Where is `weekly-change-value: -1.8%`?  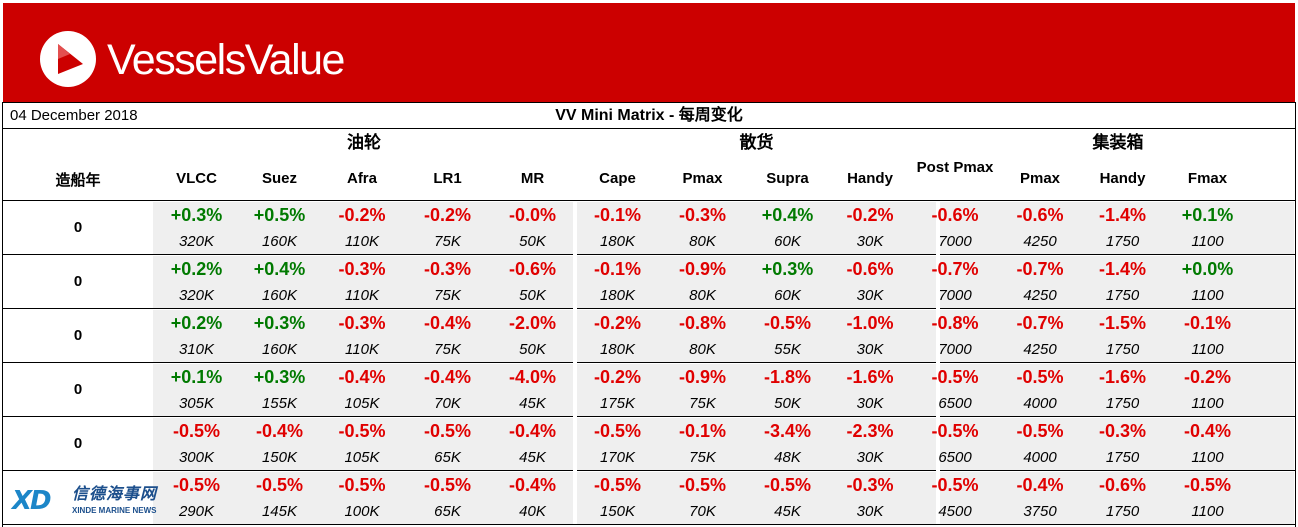 weekly-change-value: -1.8% is located at coordinates (787, 377).